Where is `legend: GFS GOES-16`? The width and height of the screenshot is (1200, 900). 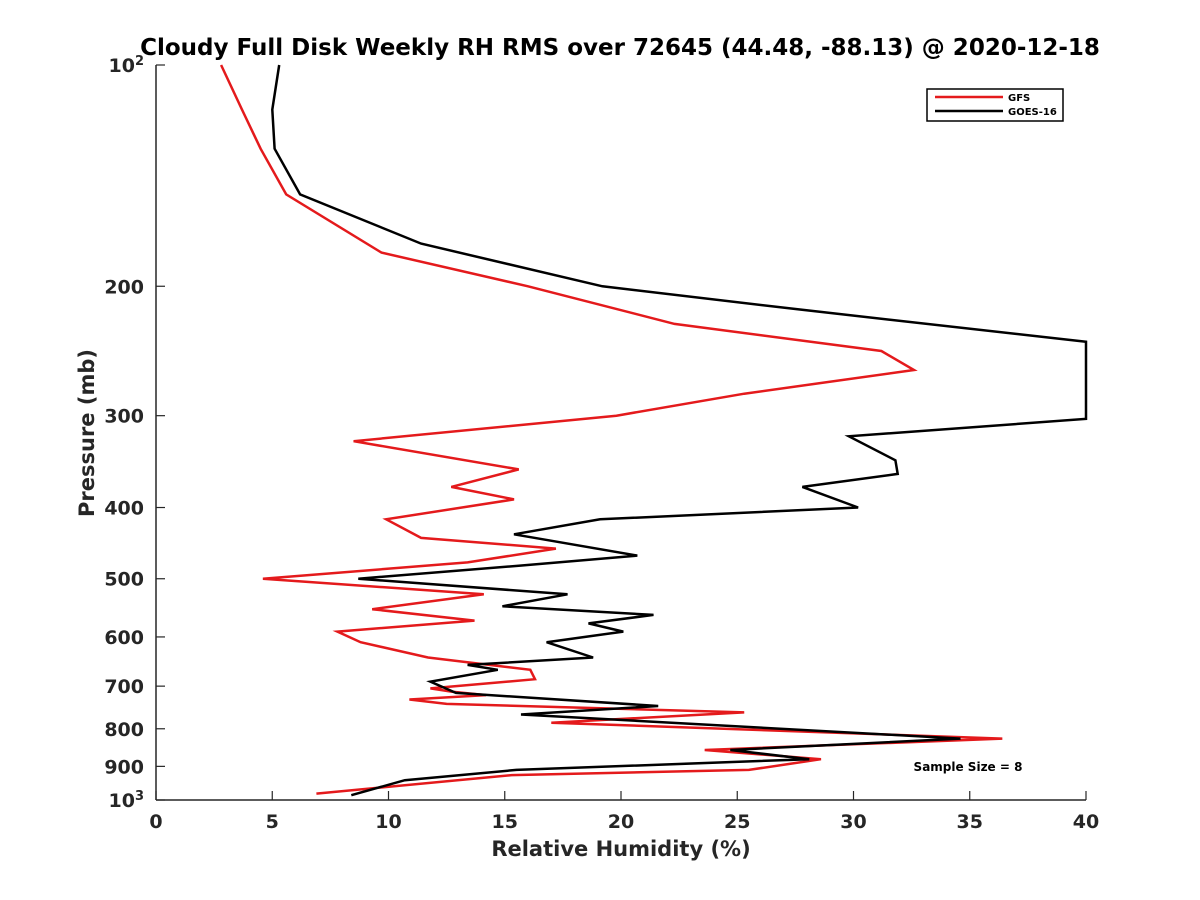
legend: GFS GOES-16 is located at coordinates (995, 105).